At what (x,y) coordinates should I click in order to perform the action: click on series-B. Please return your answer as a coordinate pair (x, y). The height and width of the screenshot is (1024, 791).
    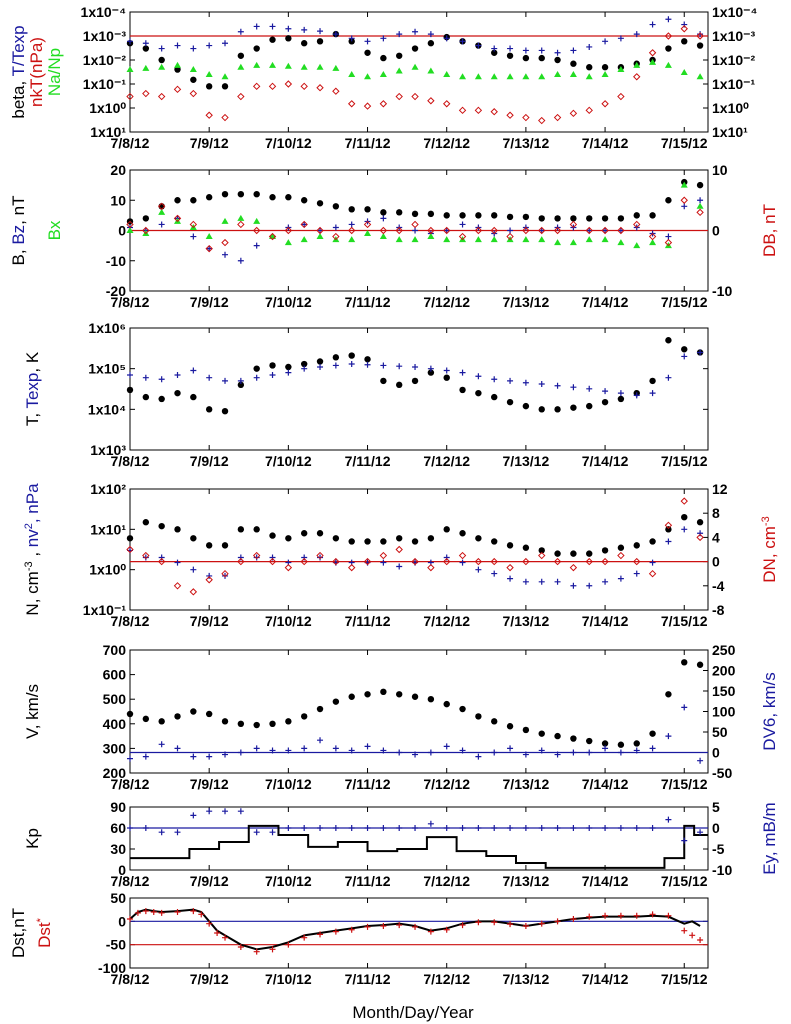
    Looking at the image, I should click on (415, 201).